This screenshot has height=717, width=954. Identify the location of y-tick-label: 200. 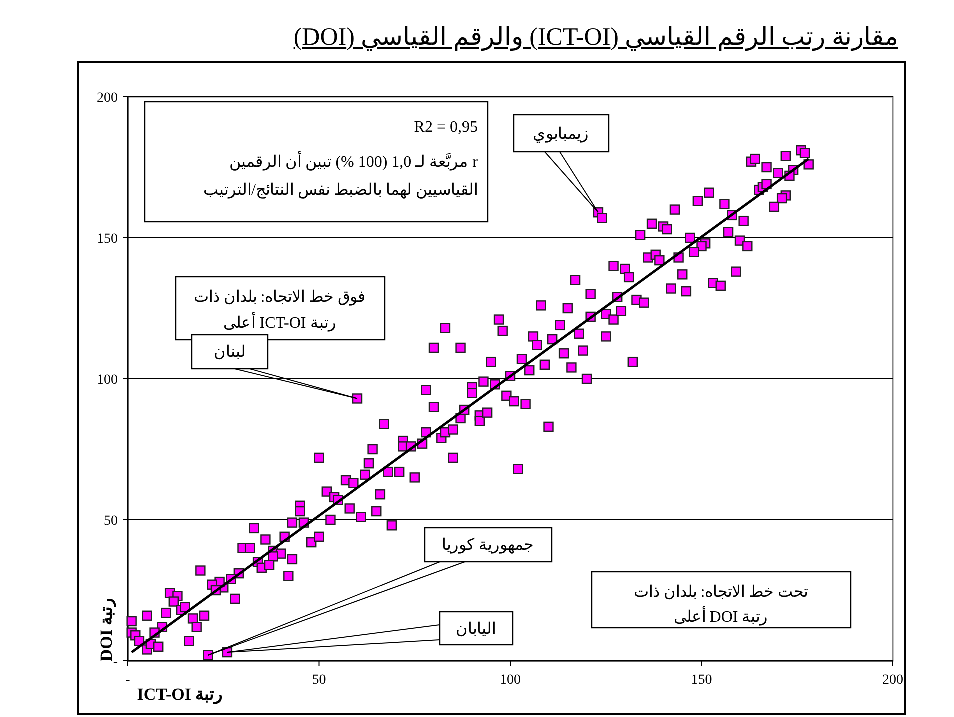
(107, 98).